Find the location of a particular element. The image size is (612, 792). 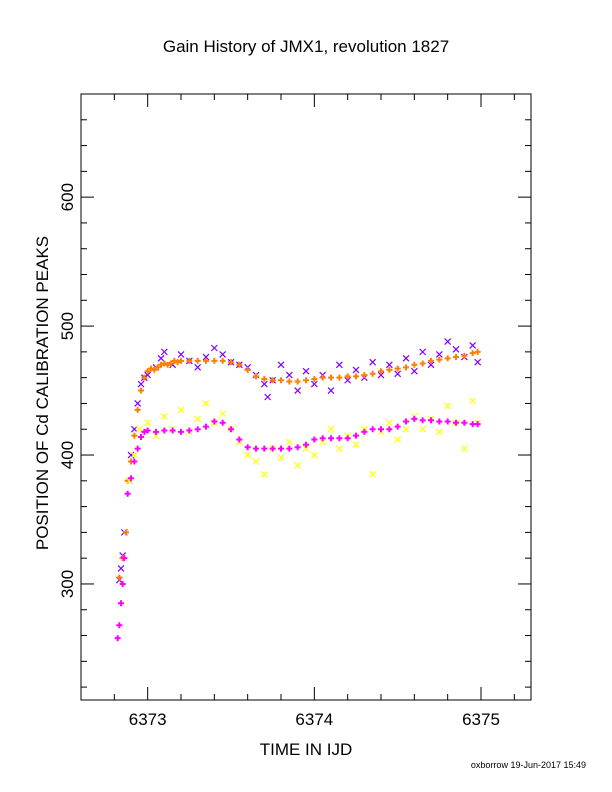

footer-credit: oxborrow 19-Jun-2017 15:49 is located at coordinates (528, 765).